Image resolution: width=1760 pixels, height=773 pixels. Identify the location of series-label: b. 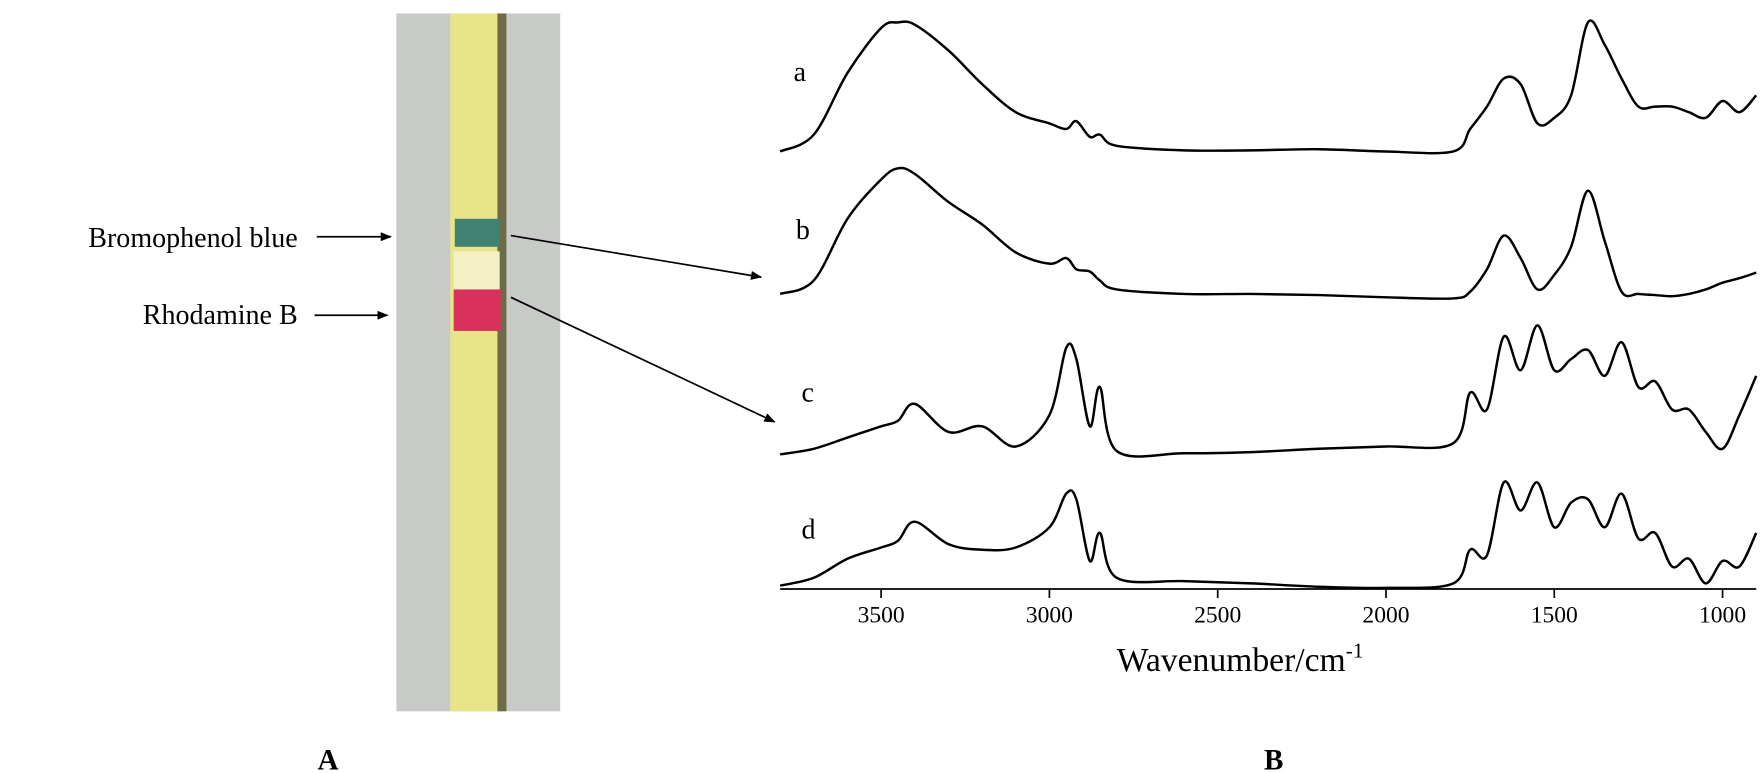
(803, 230).